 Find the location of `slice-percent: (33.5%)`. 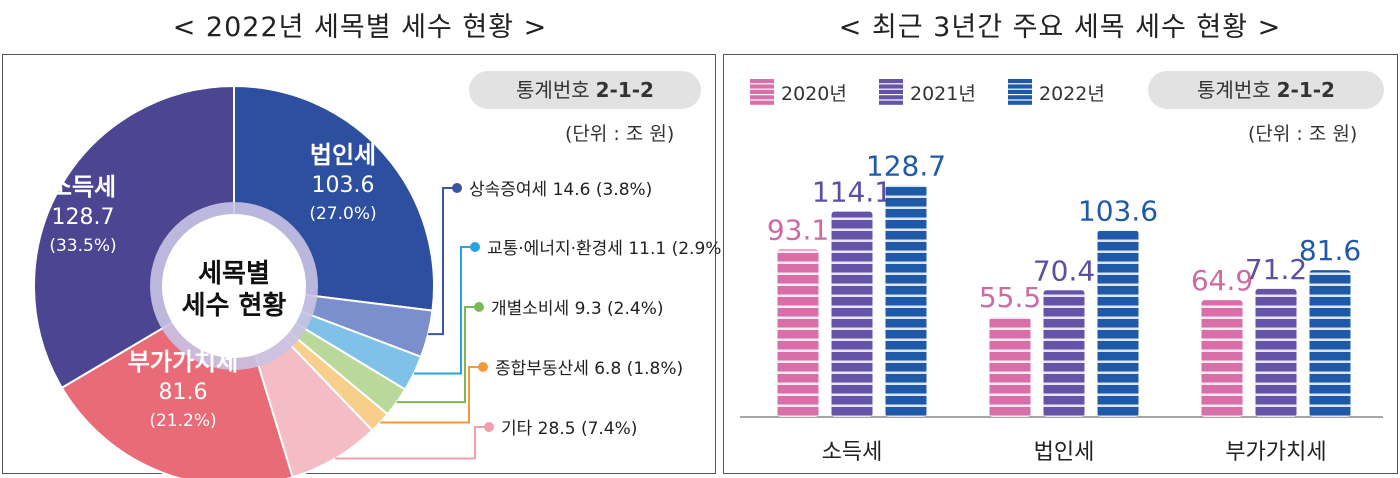

slice-percent: (33.5%) is located at coordinates (82, 246).